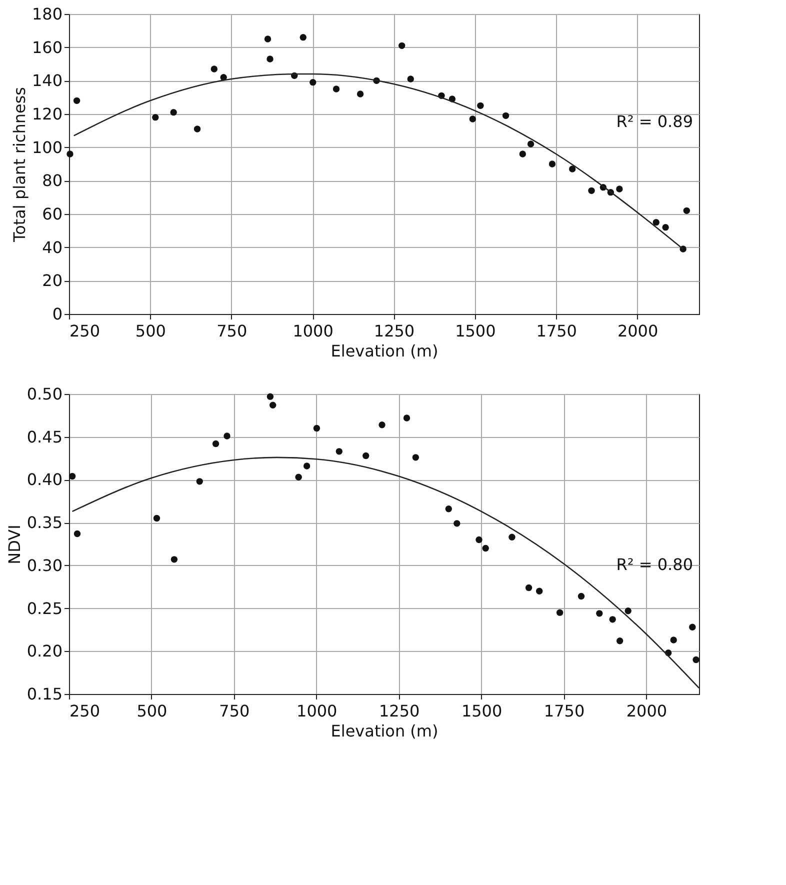 This screenshot has width=786, height=885. What do you see at coordinates (52, 280) in the screenshot?
I see `y-tick-label: 20` at bounding box center [52, 280].